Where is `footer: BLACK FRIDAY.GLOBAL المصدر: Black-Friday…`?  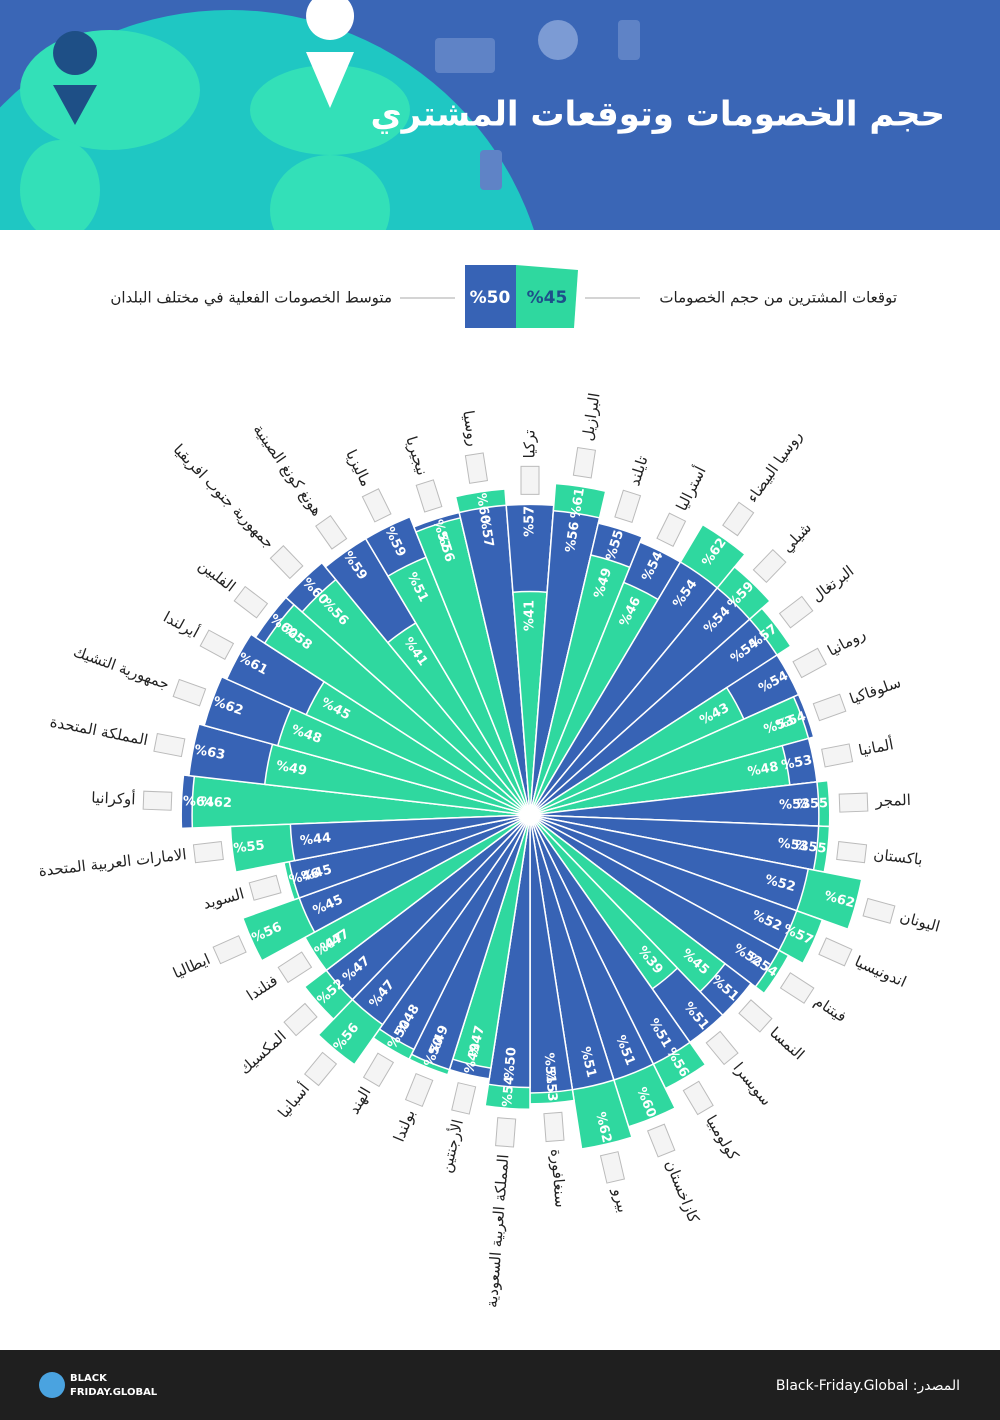
footer: BLACK FRIDAY.GLOBAL المصدر: Black-Friday… is located at coordinates (500, 1385).